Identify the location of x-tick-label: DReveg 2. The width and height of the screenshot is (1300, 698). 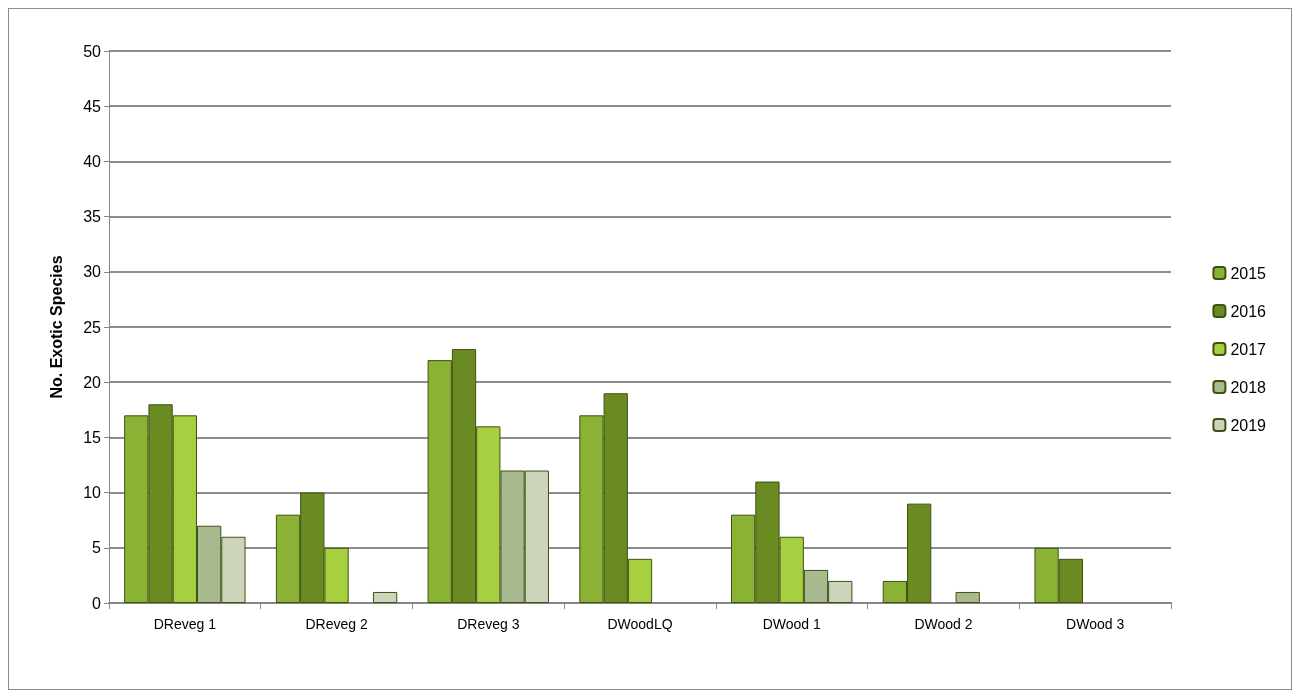
(336, 624).